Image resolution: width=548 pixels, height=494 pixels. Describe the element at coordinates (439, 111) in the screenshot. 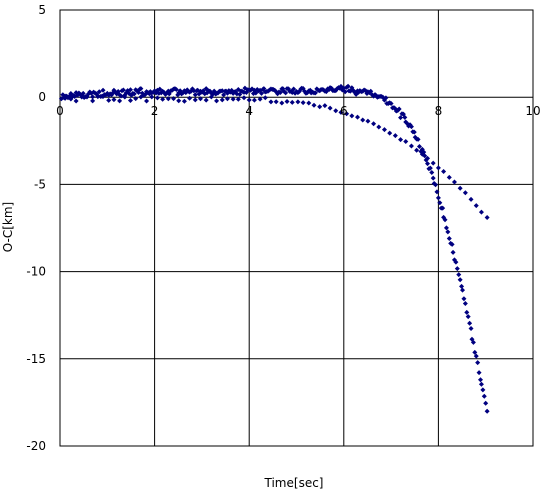

I see `x-tick-label: 8` at that location.